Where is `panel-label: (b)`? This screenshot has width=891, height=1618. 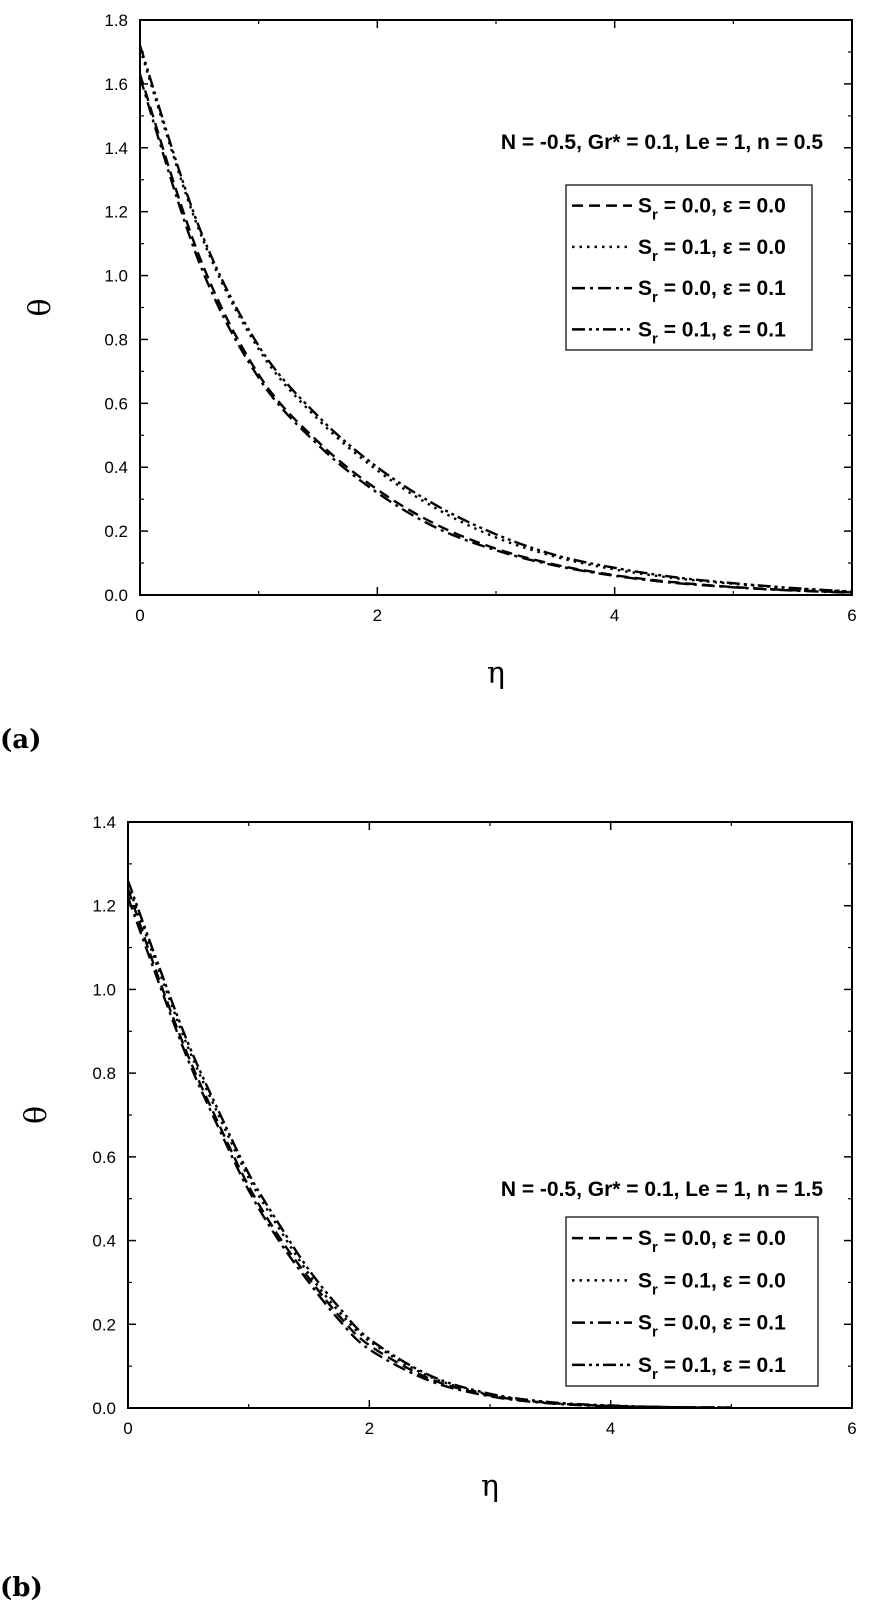 panel-label: (b) is located at coordinates (21, 1588).